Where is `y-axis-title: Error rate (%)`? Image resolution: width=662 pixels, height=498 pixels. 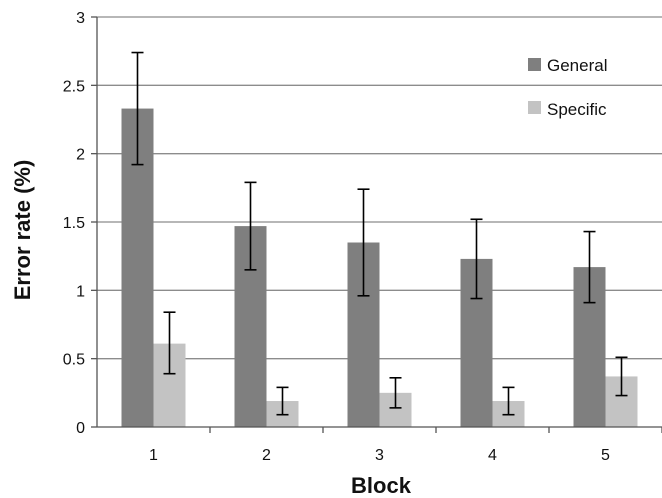
y-axis-title: Error rate (%) is located at coordinates (22, 230).